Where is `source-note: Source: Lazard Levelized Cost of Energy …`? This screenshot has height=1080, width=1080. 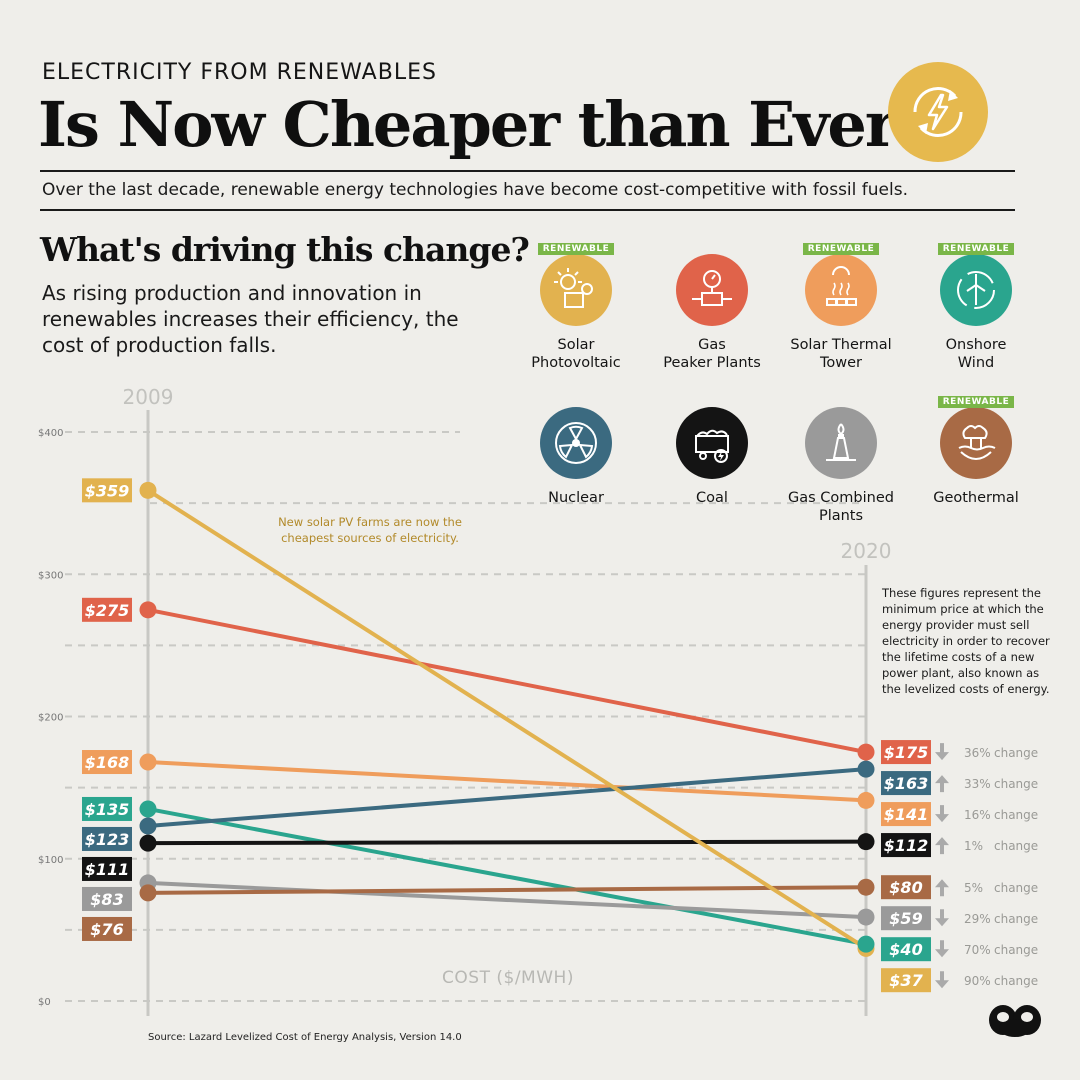 source-note: Source: Lazard Levelized Cost of Energy … is located at coordinates (305, 1037).